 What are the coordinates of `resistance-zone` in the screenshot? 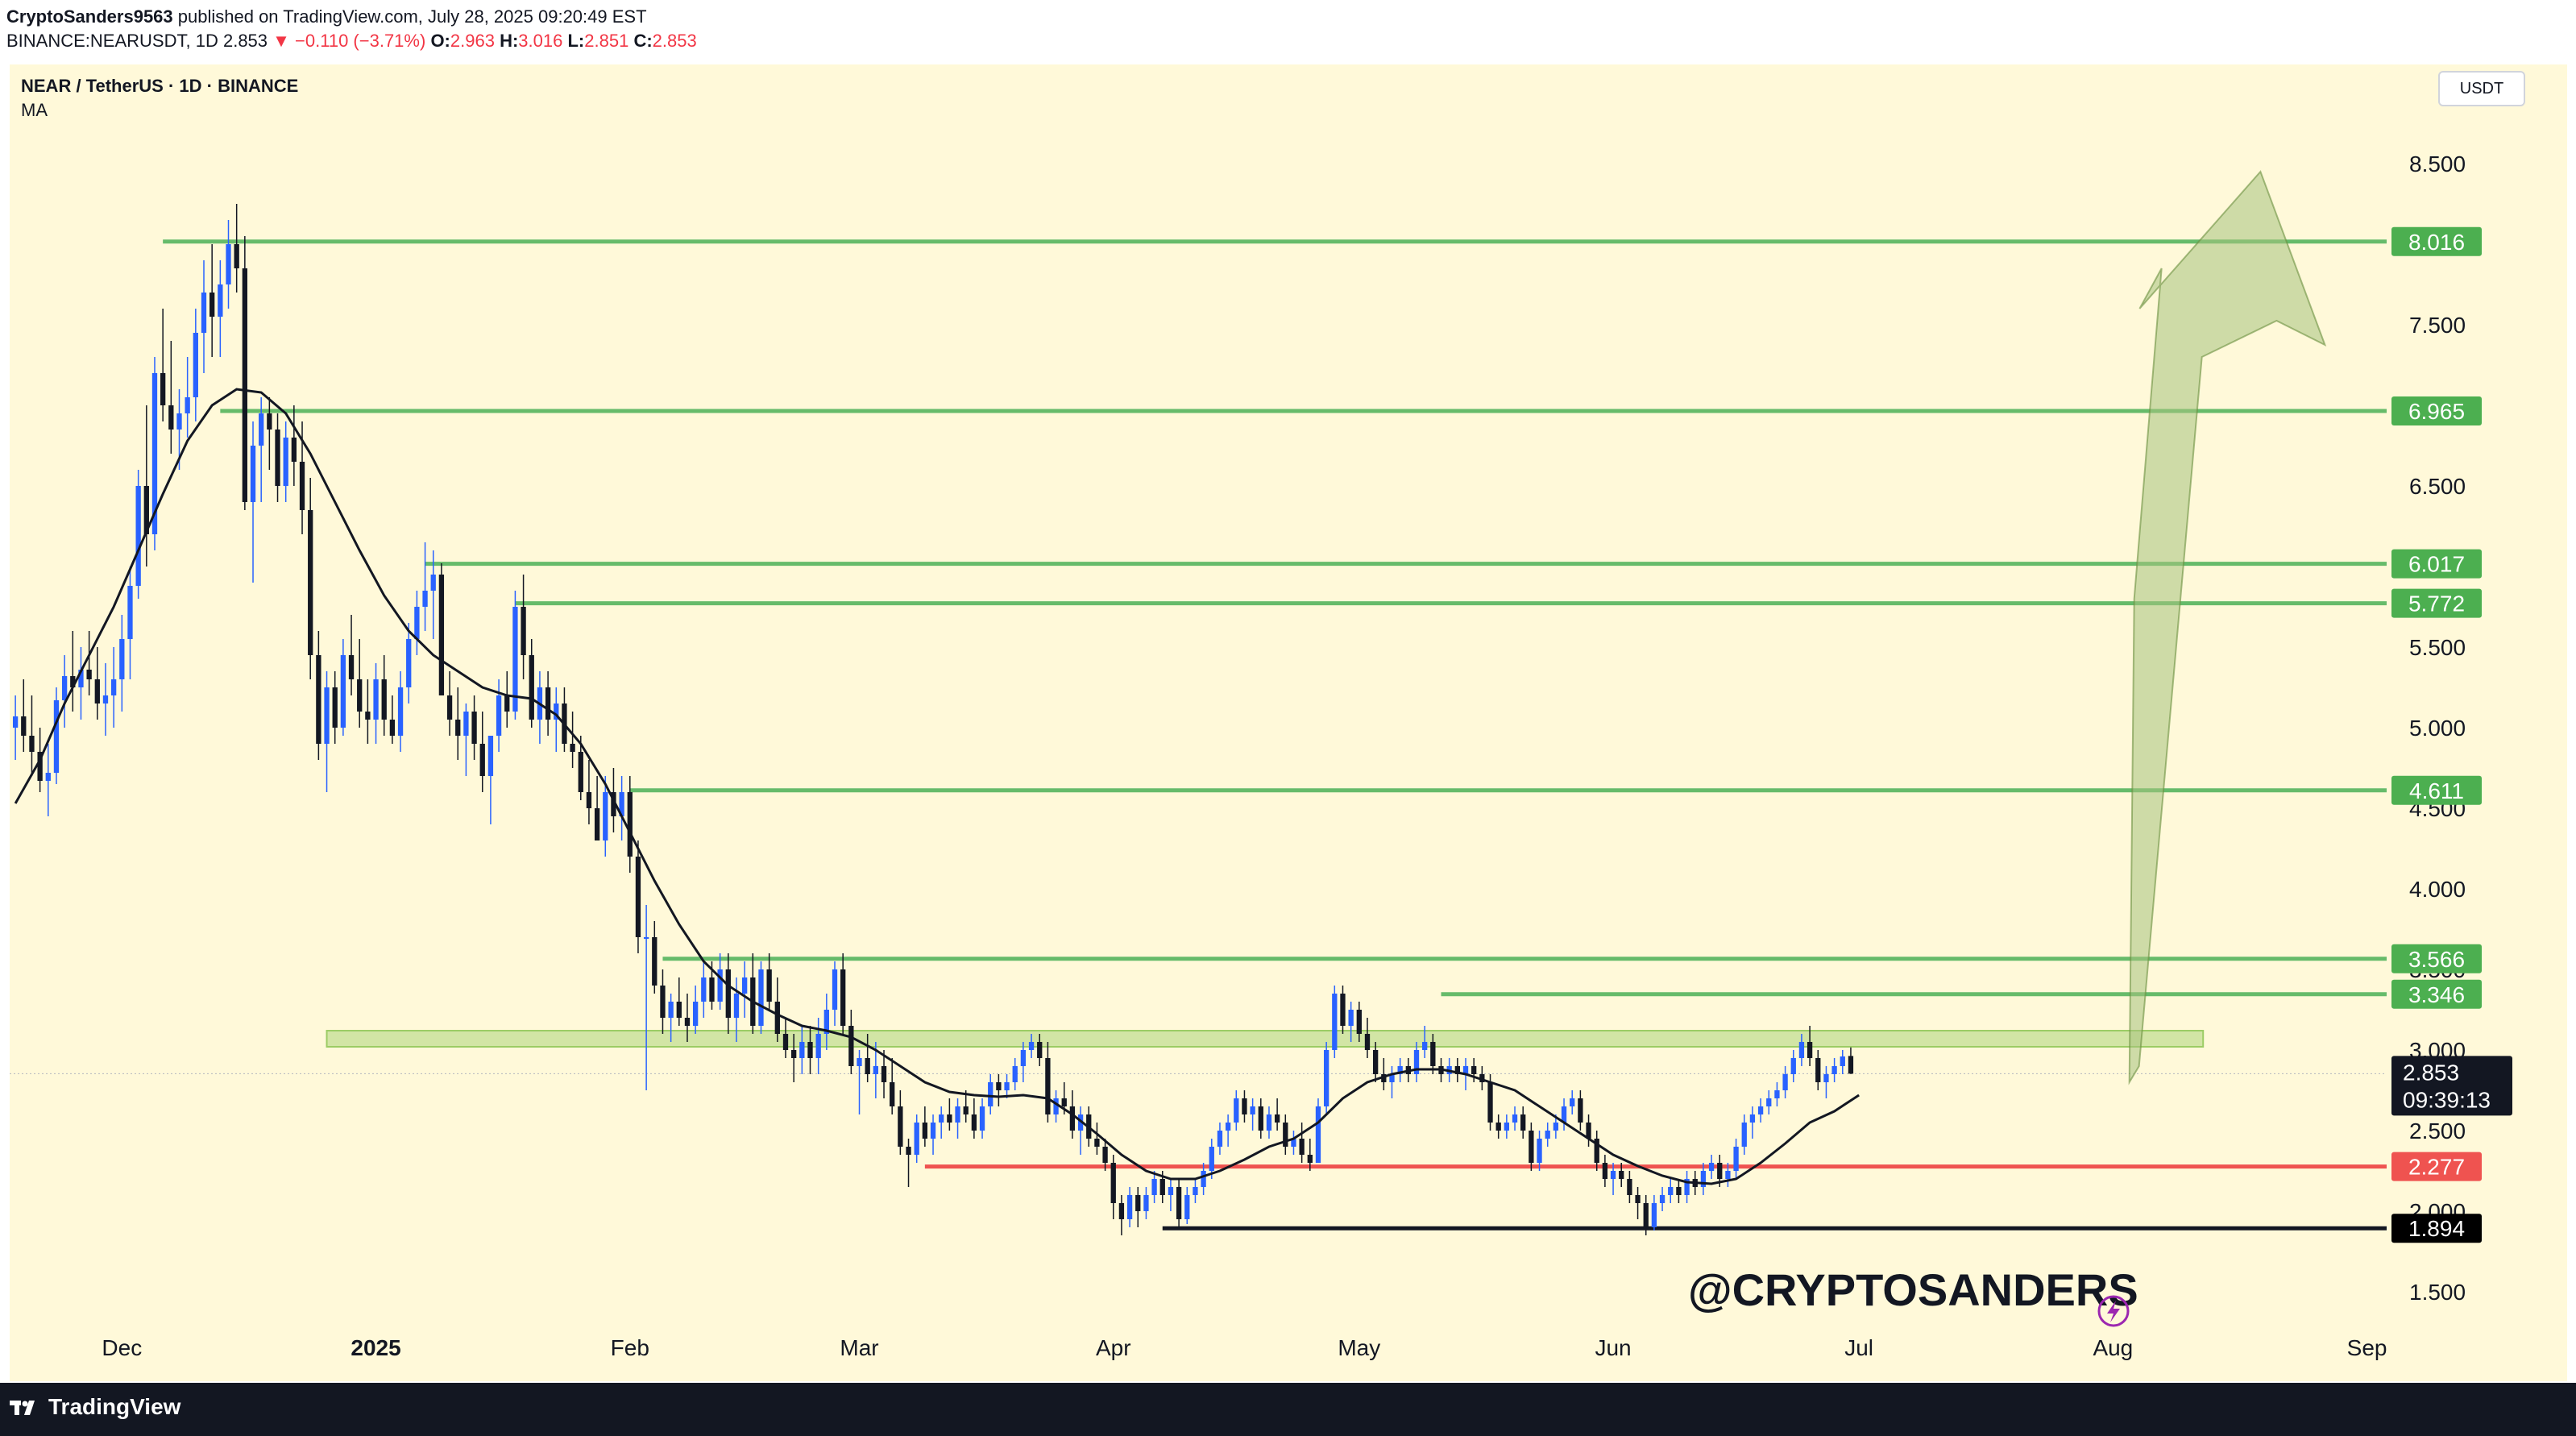 It's located at (1265, 1039).